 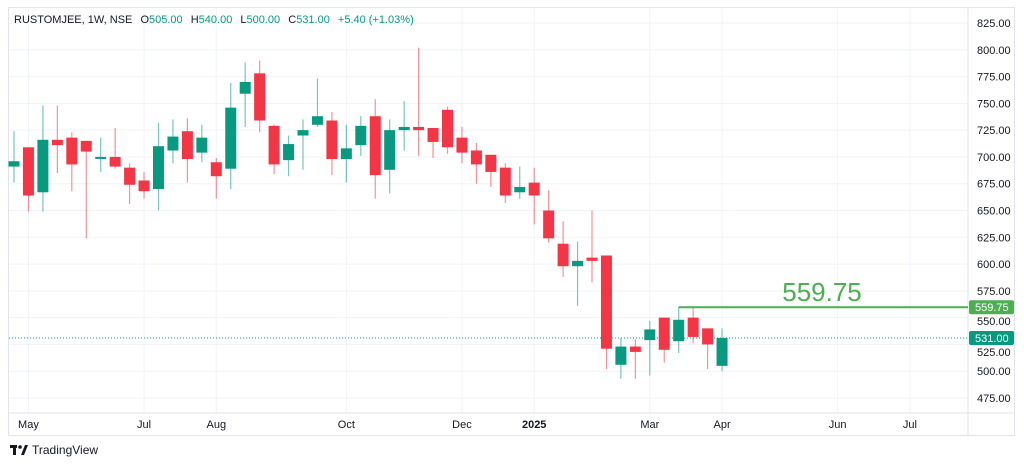 I want to click on tradingview-icon, so click(x=19, y=450).